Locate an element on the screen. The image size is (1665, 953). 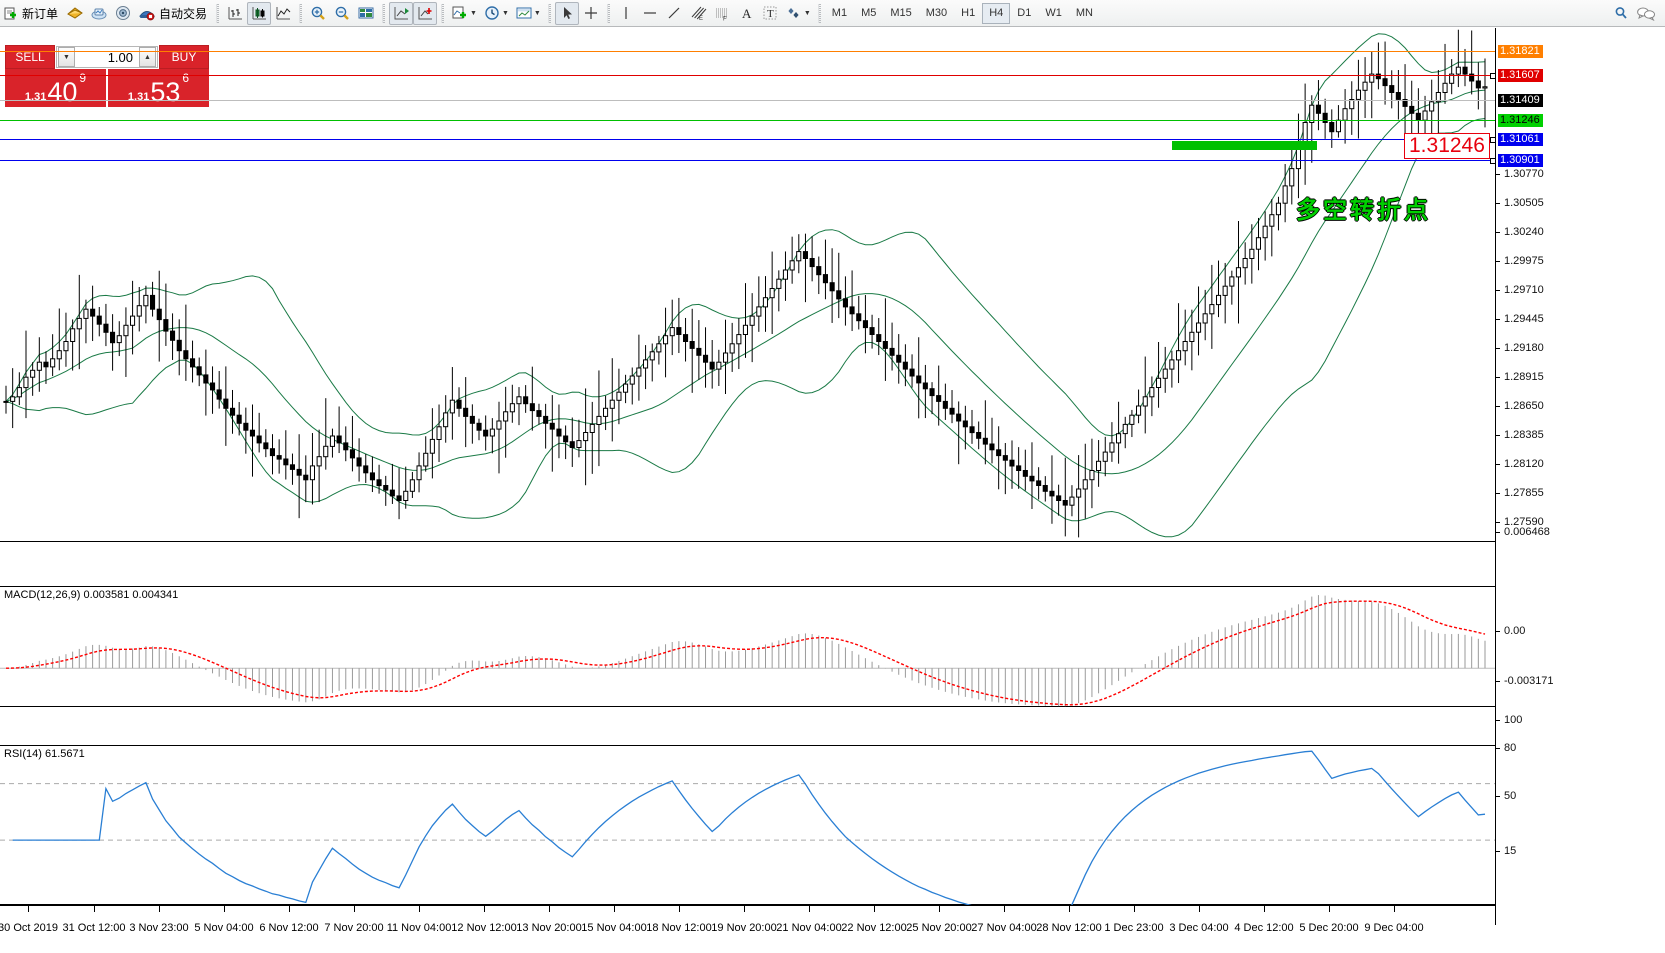
cursor-button is located at coordinates (566, 13).